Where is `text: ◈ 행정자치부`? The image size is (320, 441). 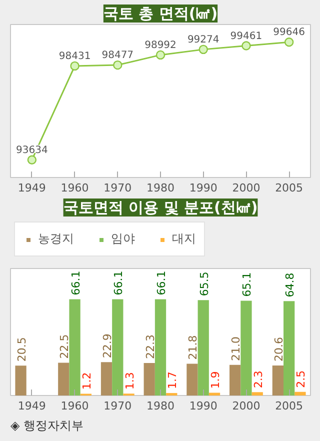 text: ◈ 행정자치부 is located at coordinates (47, 425).